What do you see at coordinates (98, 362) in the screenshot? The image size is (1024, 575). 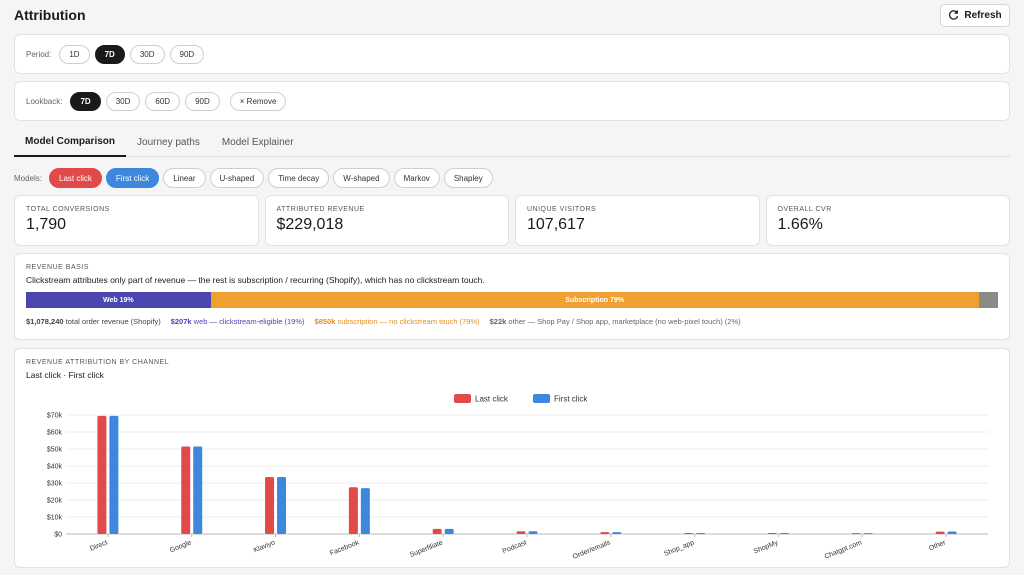 I see `chart-section-label: REVENUE ATTRIBUTION BY CHANNEL` at bounding box center [98, 362].